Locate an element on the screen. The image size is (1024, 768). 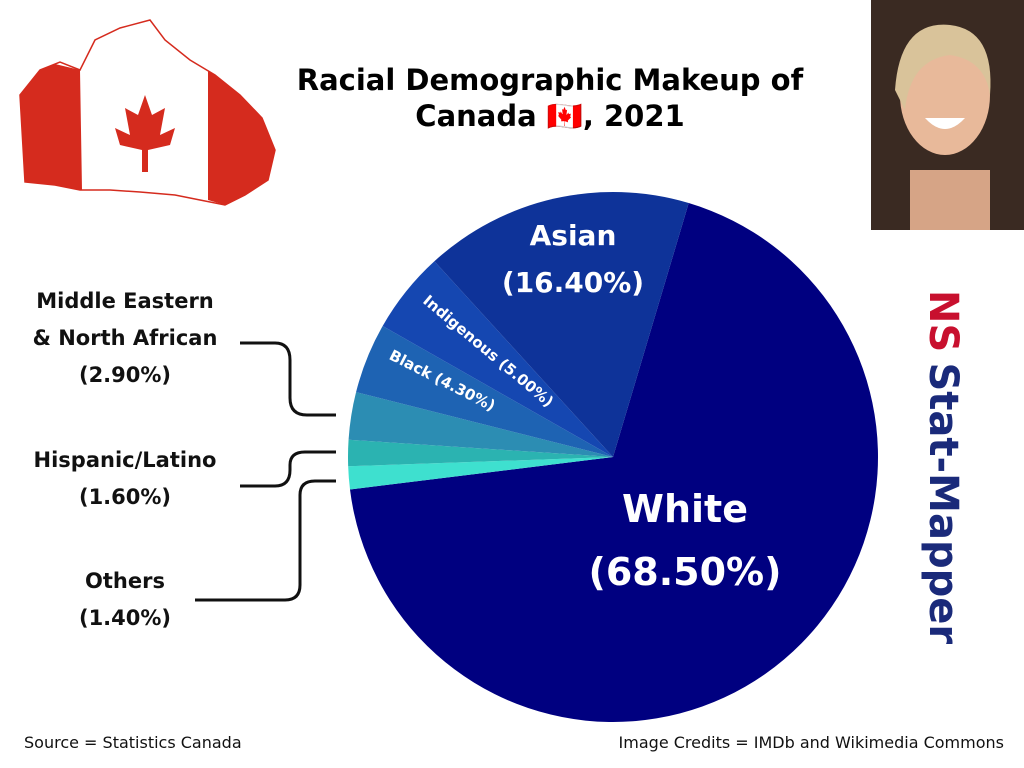
outside-label: Hispanic/Latino (1.60%) is located at coordinates (125, 479).